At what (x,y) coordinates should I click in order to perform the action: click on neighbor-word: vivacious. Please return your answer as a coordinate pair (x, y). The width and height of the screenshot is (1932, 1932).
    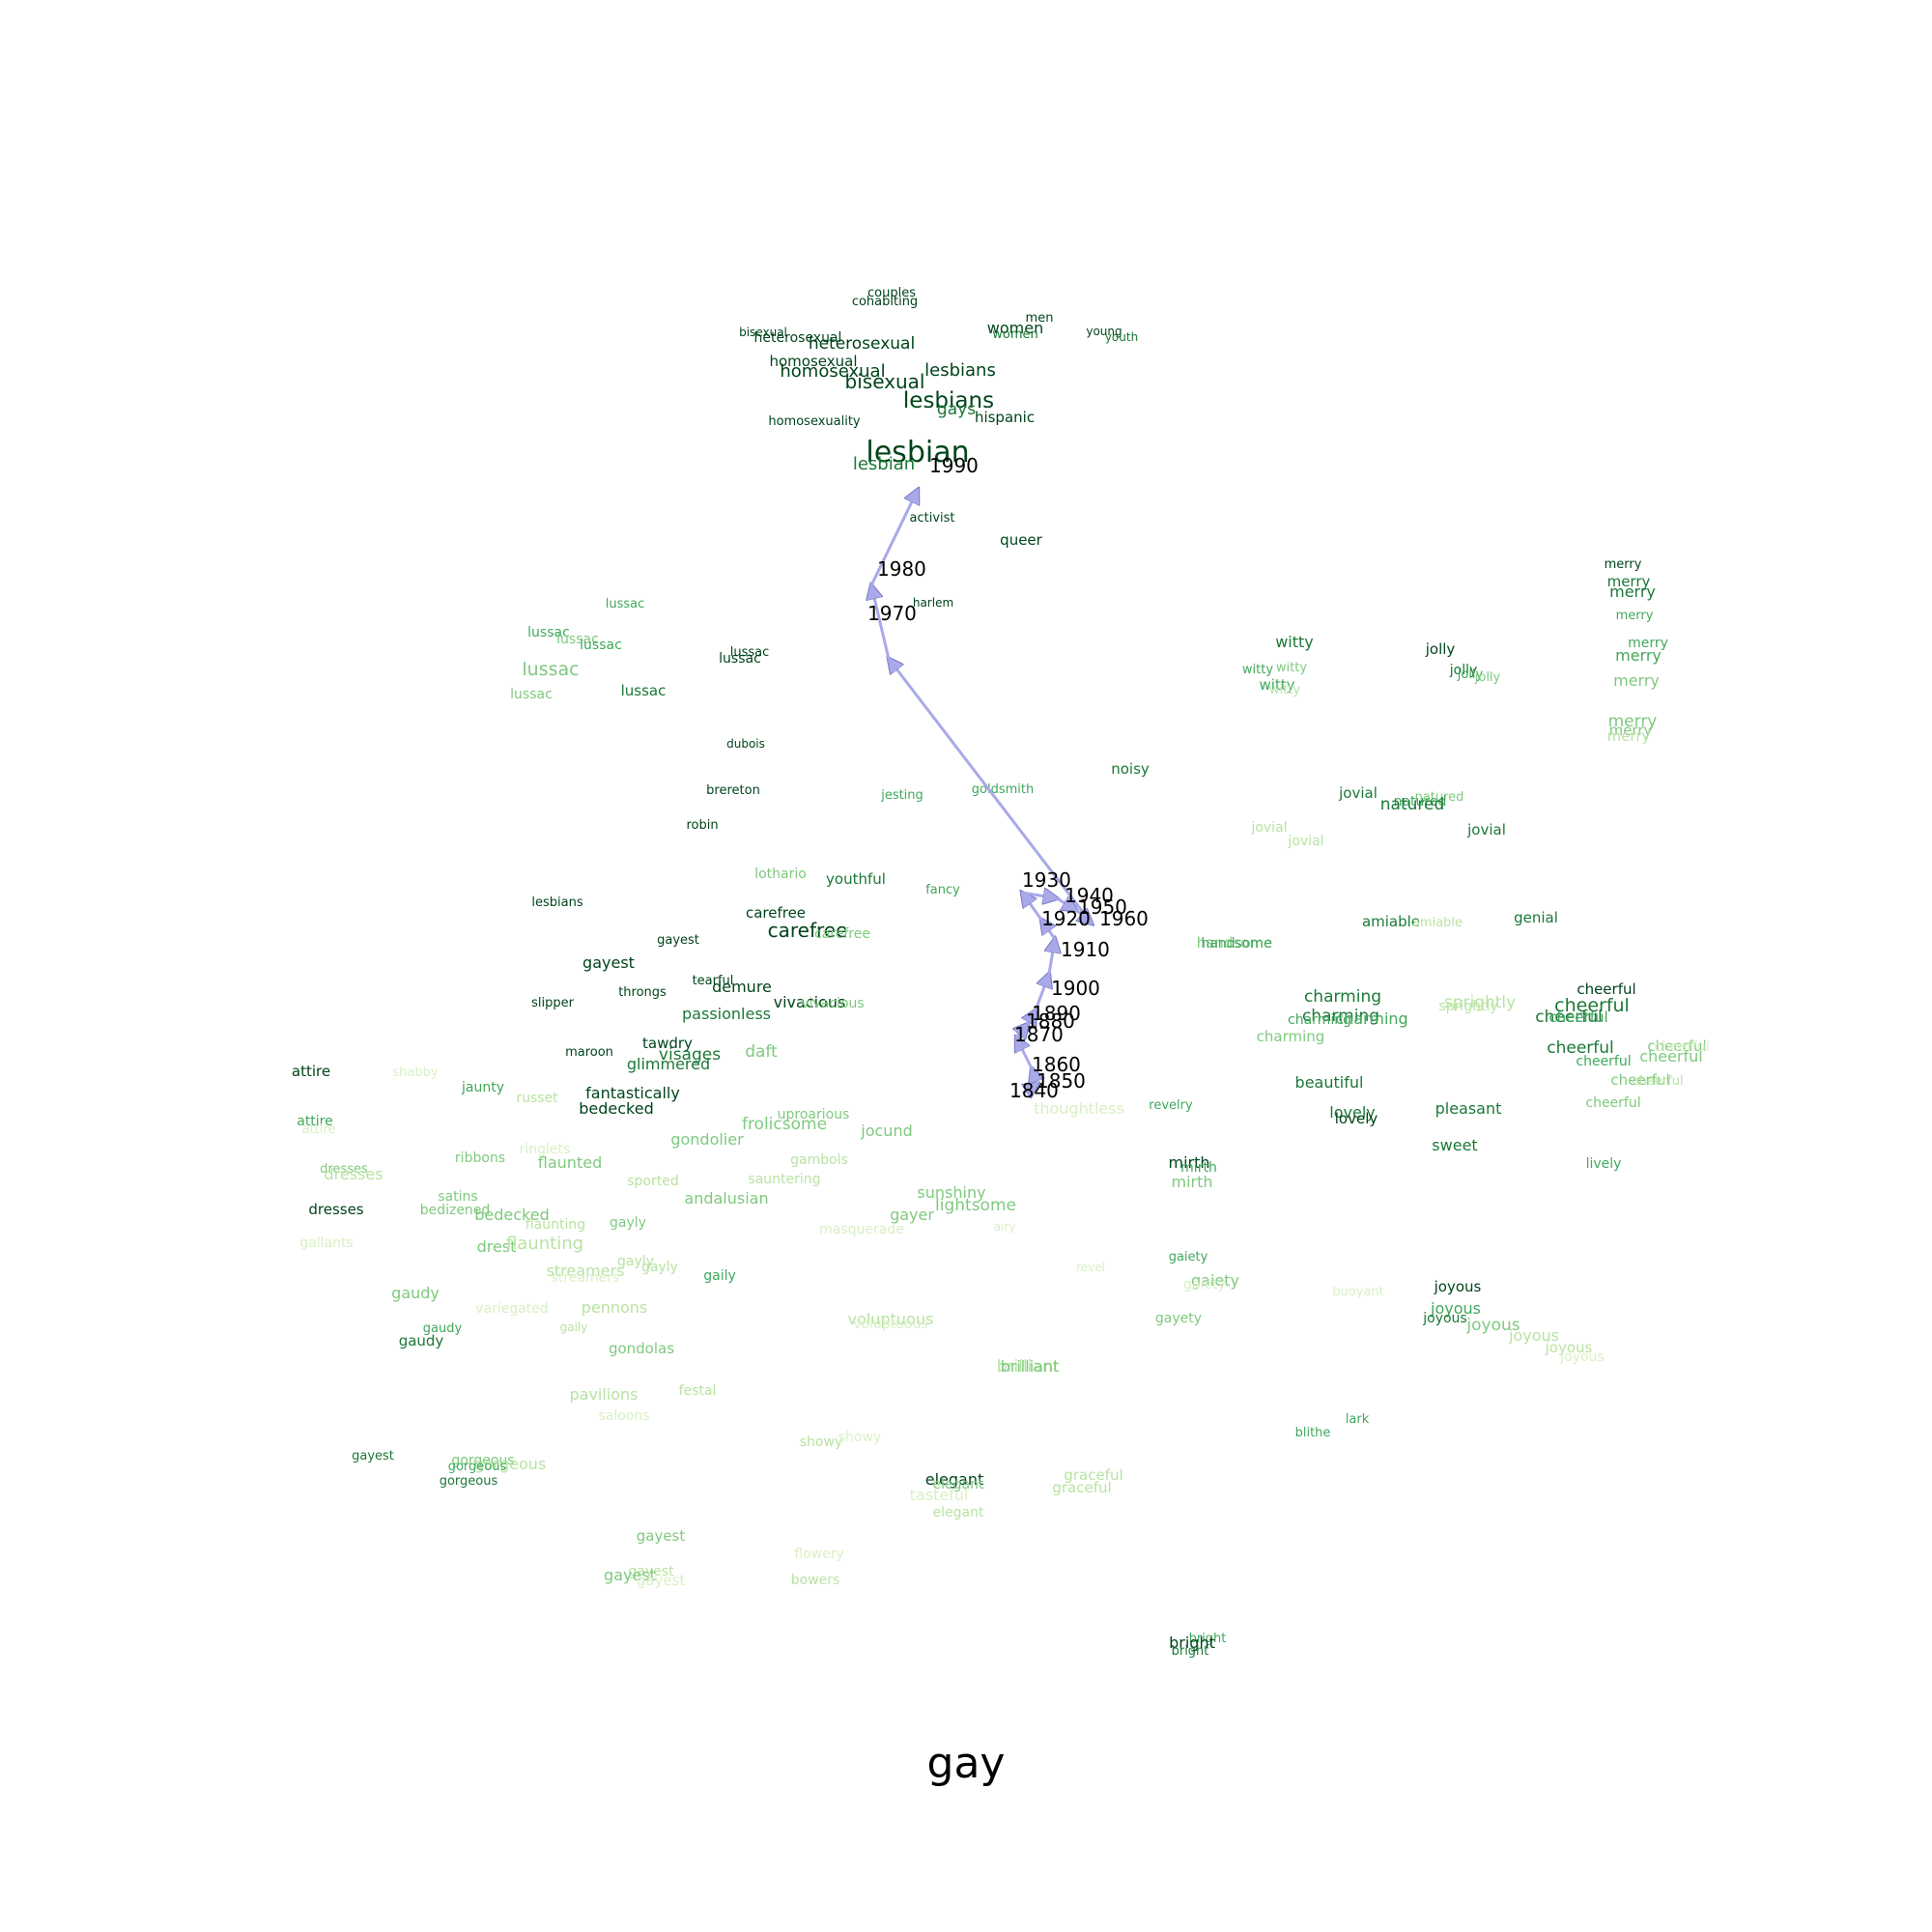
    Looking at the image, I should click on (832, 1003).